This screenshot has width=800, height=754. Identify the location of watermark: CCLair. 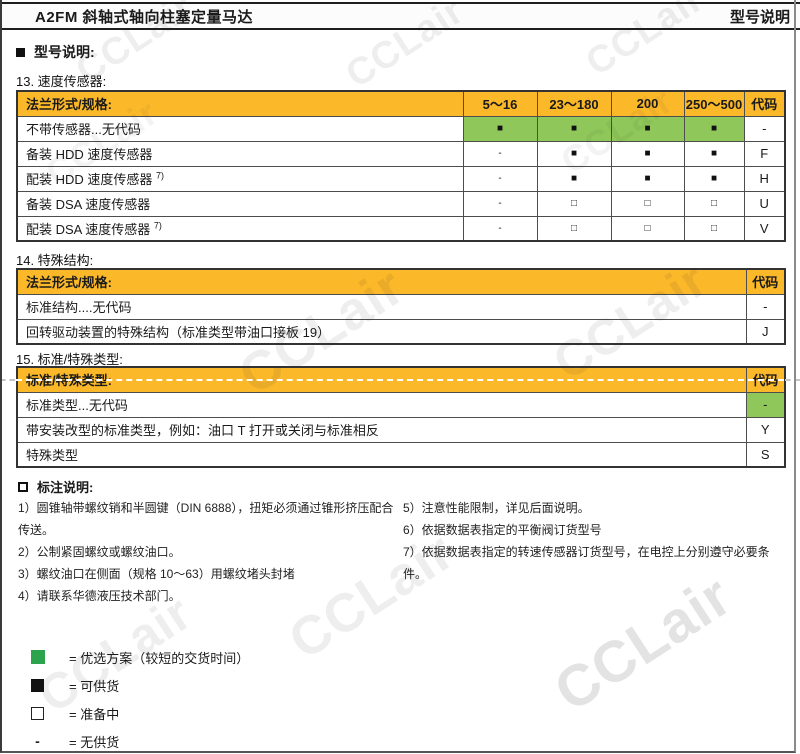
(643, 643).